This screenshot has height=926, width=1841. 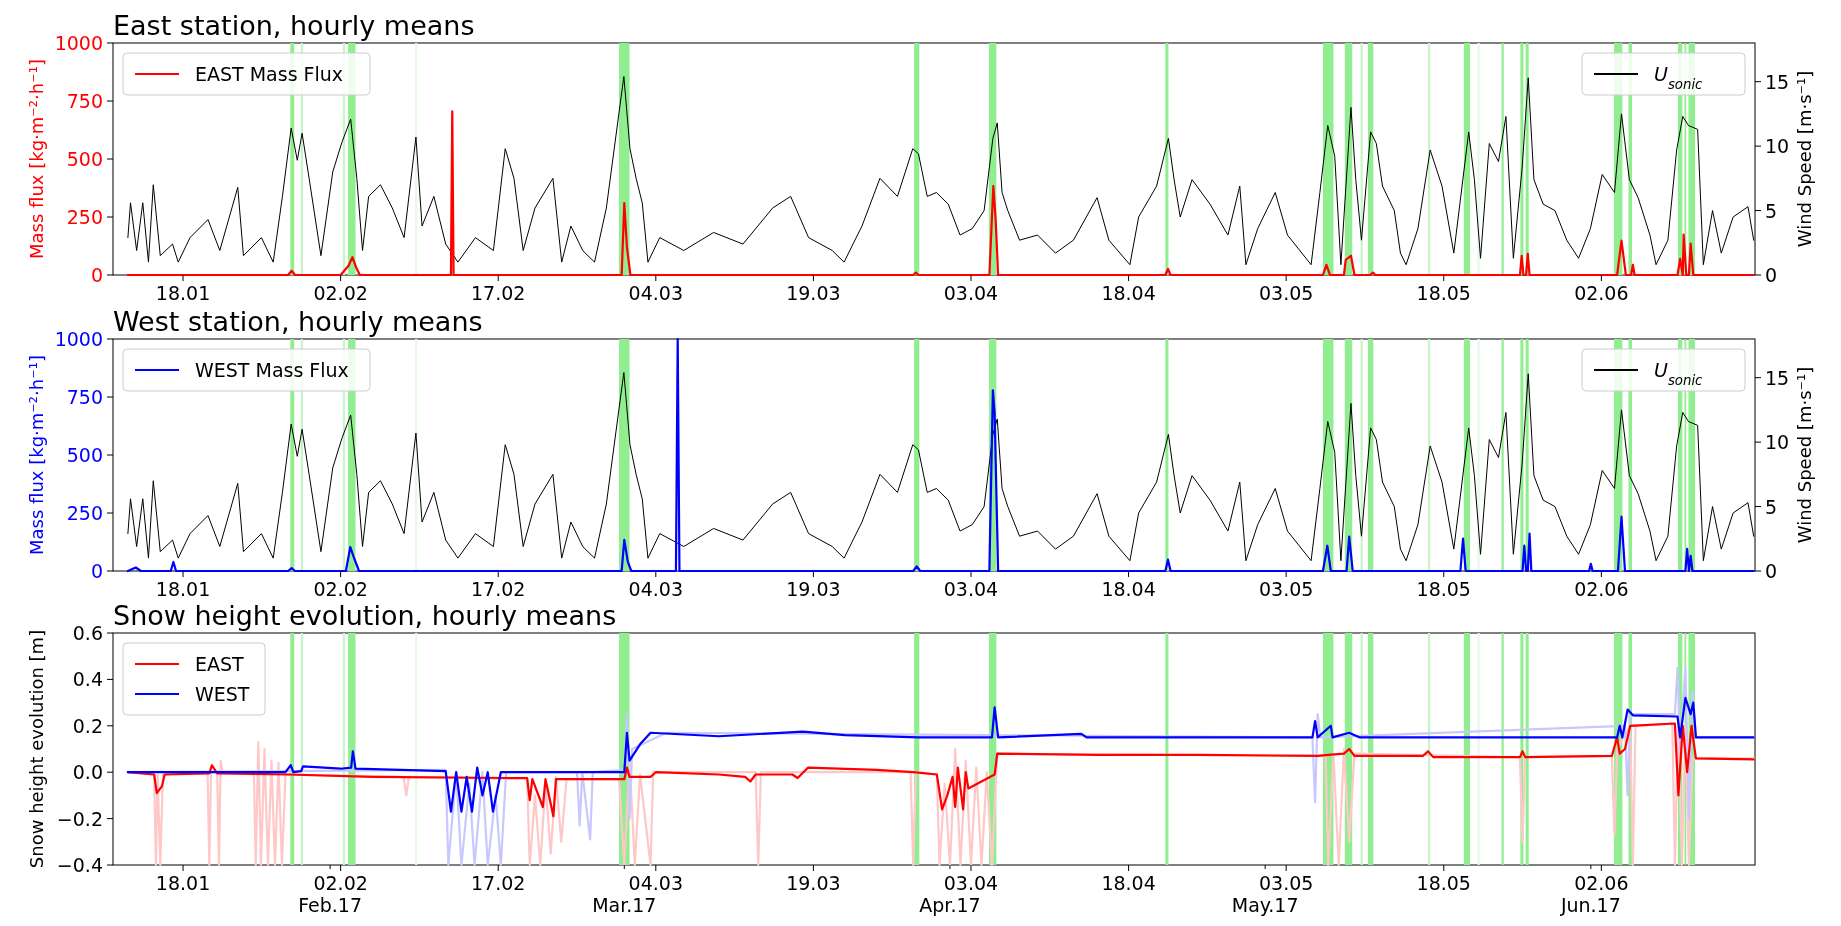 I want to click on y-tick-label: 0.6, so click(x=87, y=633).